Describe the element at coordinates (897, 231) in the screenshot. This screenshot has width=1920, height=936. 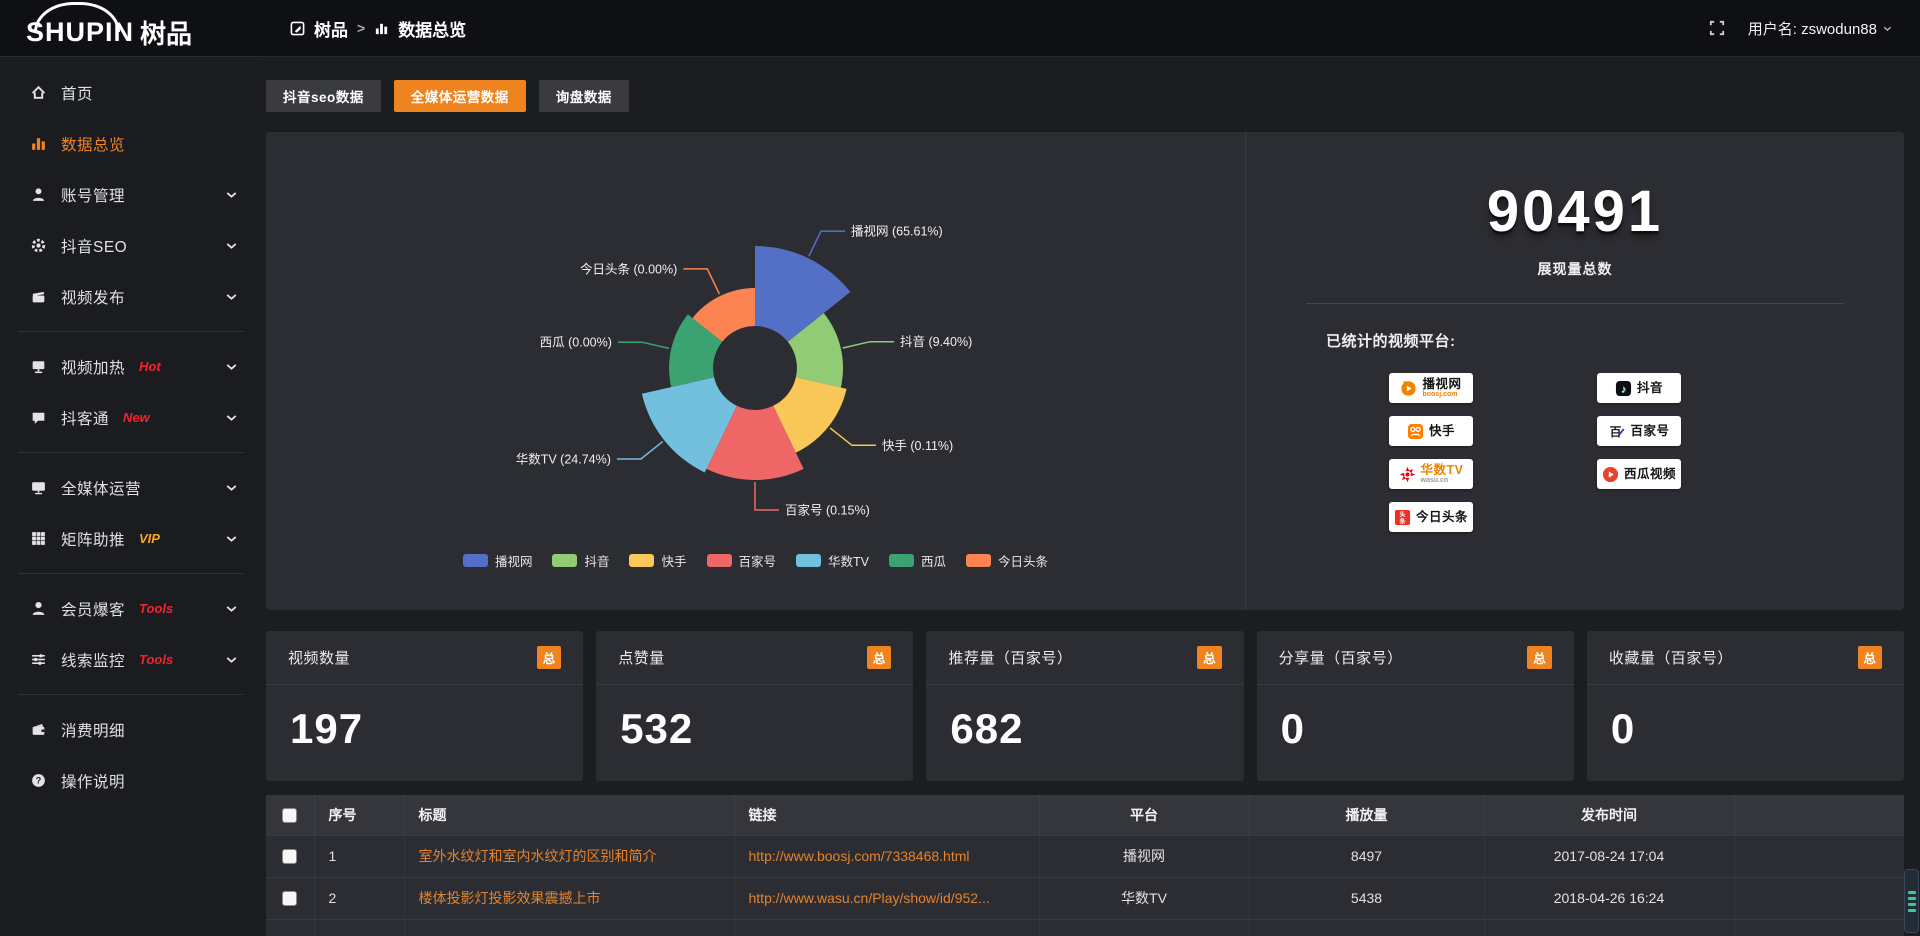
I see `pie-label: 播视网 (65.61%)` at that location.